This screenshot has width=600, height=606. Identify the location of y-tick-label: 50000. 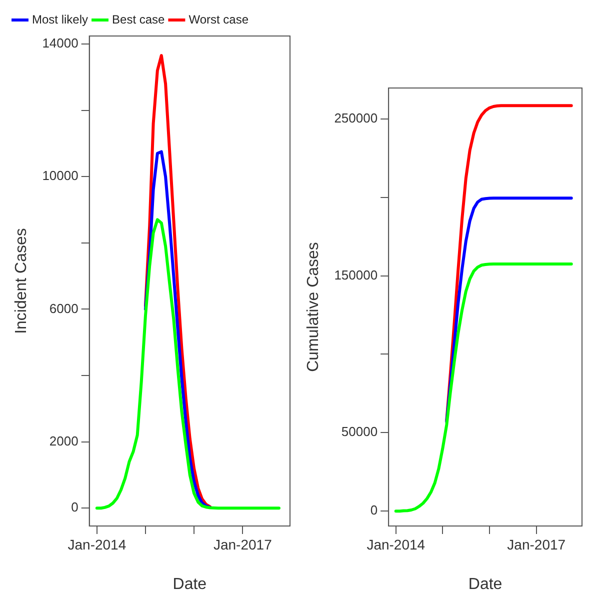
(359, 432).